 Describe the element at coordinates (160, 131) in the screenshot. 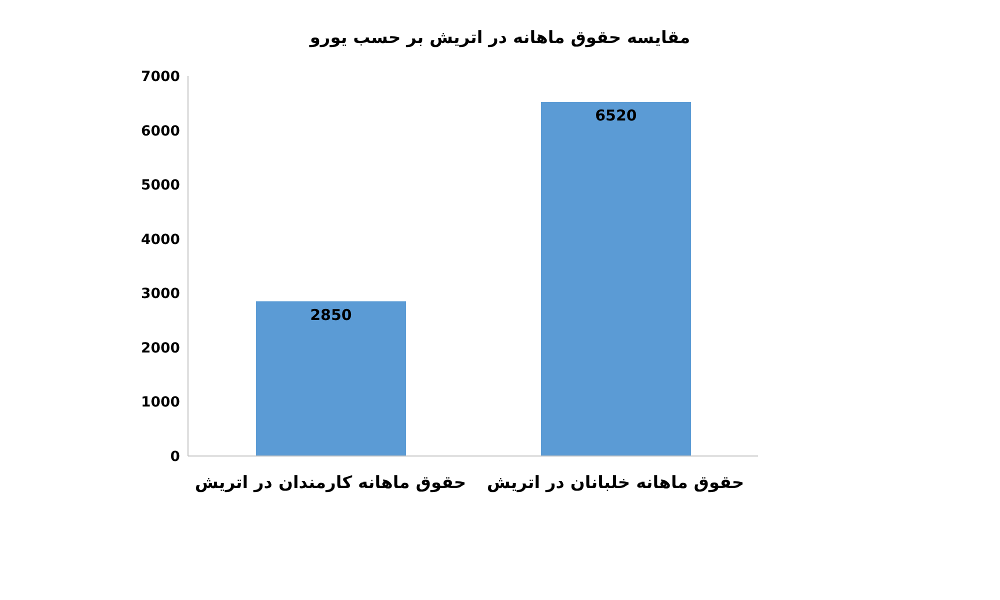

I see `y-tick-label: 6000` at that location.